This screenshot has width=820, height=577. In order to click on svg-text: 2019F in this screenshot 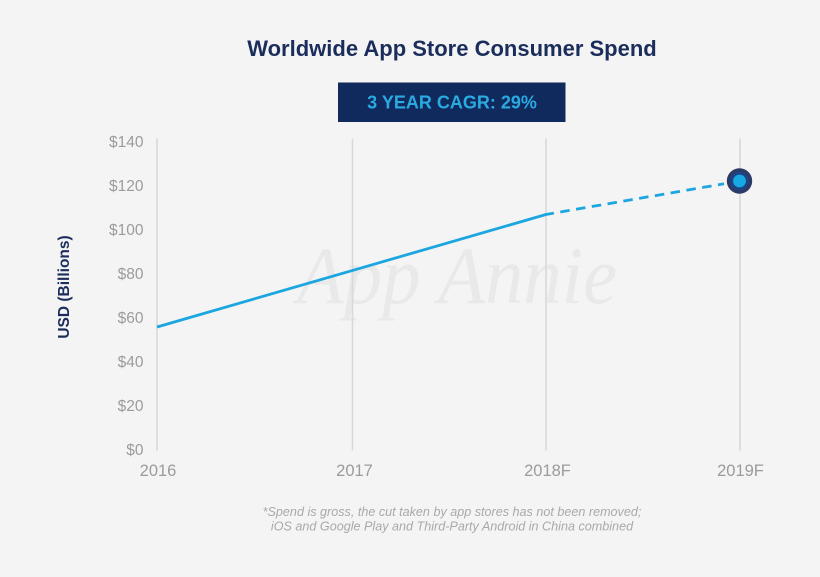, I will do `click(740, 471)`.